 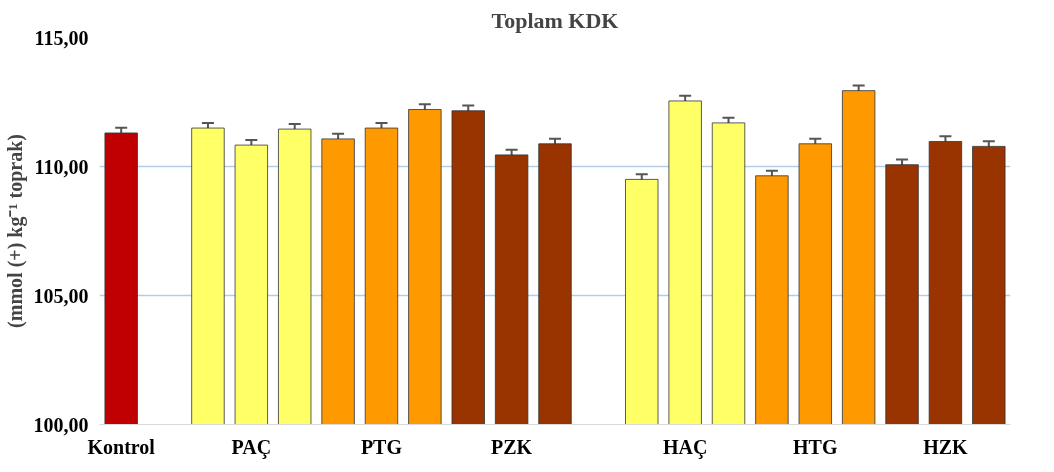 What do you see at coordinates (251, 447) in the screenshot?
I see `x-tick-label: PAÇ` at bounding box center [251, 447].